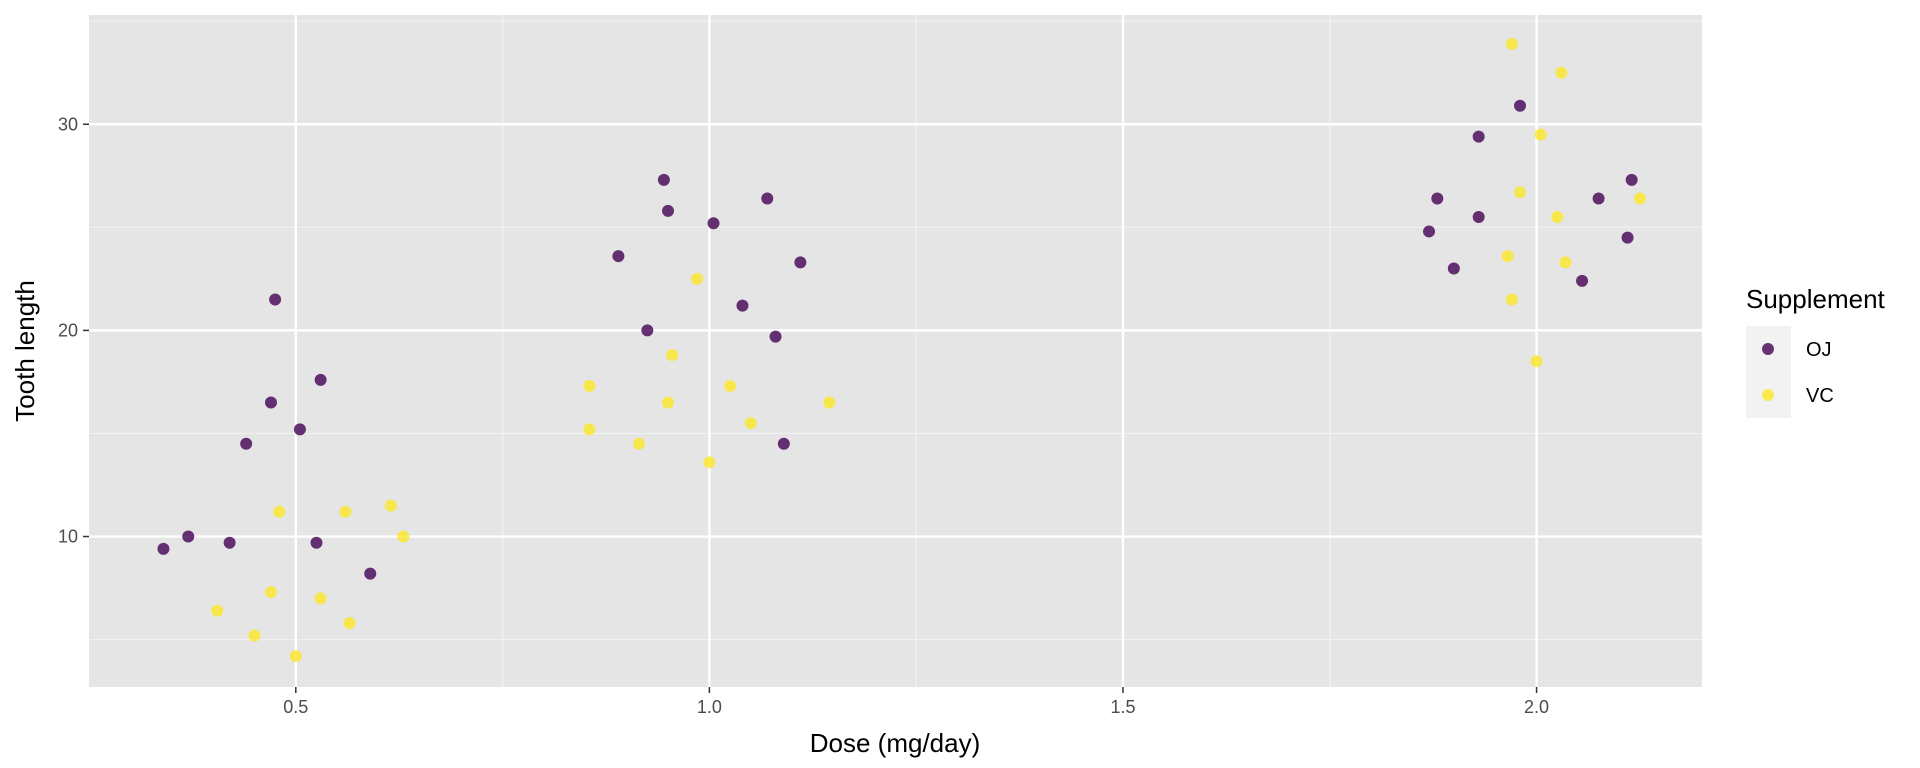 The image size is (1920, 768). I want to click on x-axis: 0.5 1.0 1.5 2.0, so click(916, 702).